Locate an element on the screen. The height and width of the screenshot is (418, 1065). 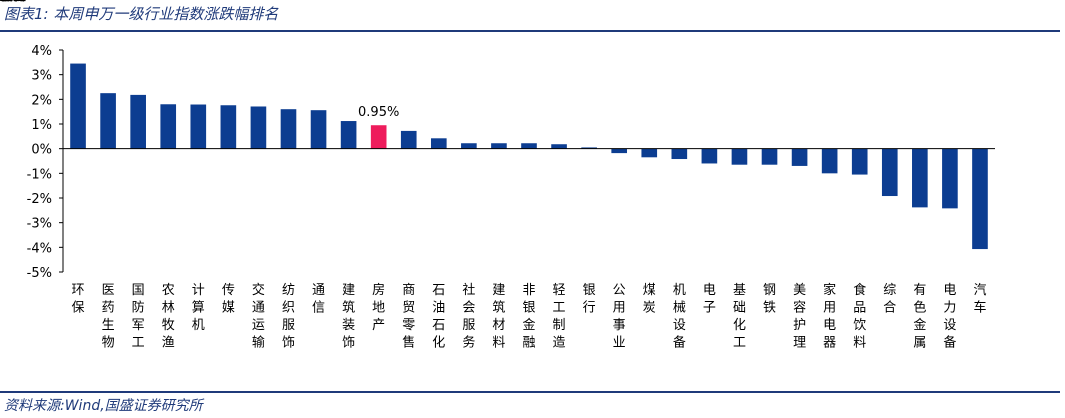
y-tick-label: -2% is located at coordinates (39, 199).